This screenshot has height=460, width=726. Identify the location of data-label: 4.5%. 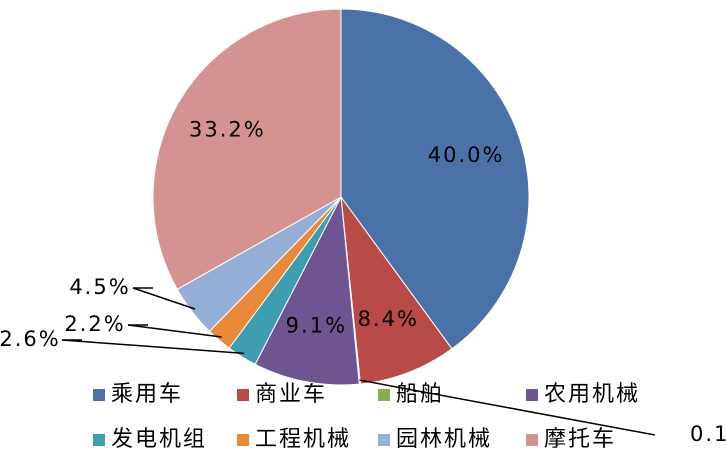
(99, 287).